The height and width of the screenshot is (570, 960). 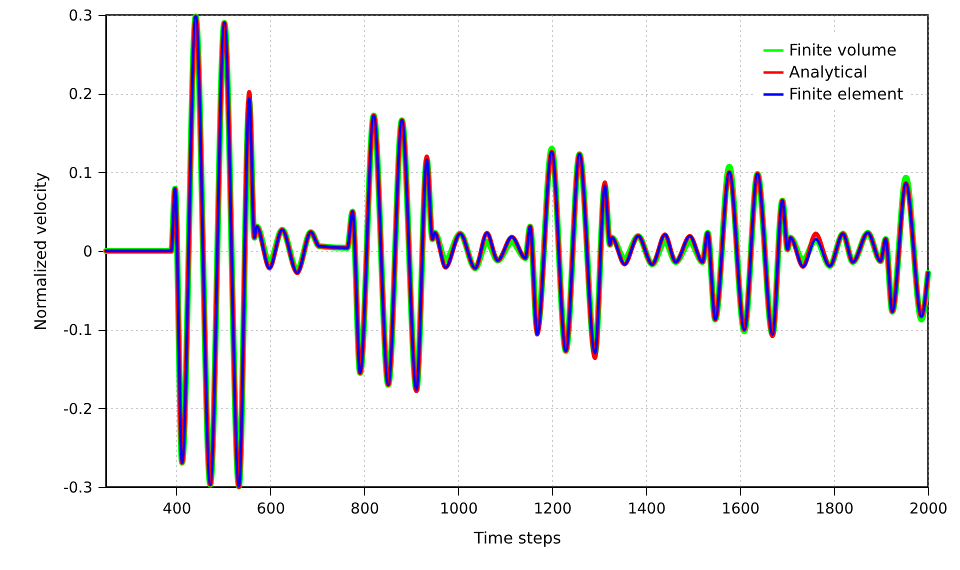 What do you see at coordinates (365, 509) in the screenshot?
I see `x-tick-label: 800` at bounding box center [365, 509].